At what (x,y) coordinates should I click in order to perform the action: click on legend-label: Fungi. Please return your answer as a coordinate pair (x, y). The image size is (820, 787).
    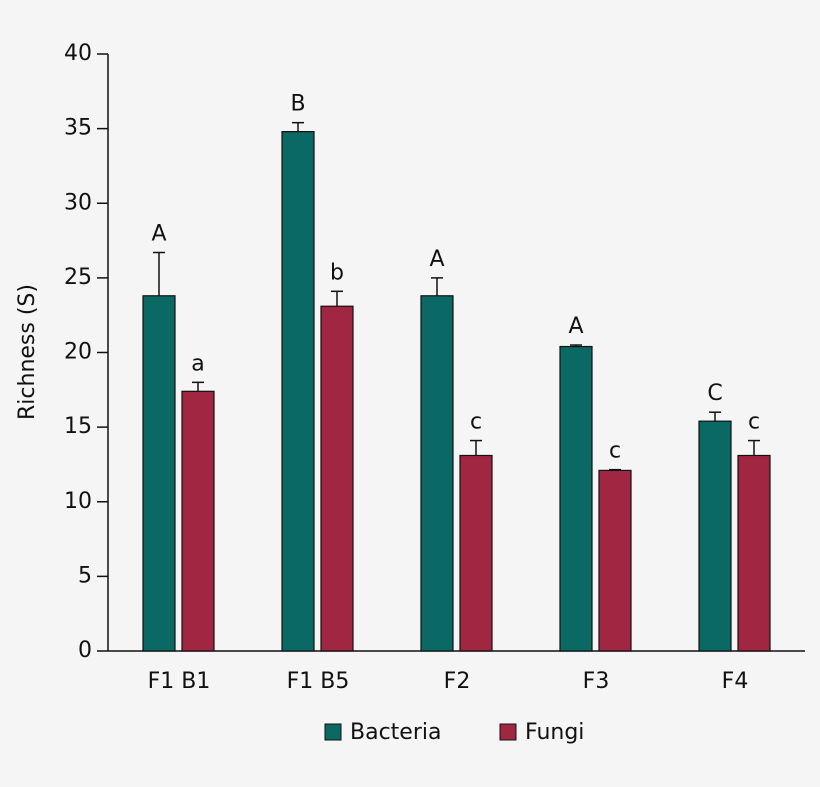
    Looking at the image, I should click on (554, 732).